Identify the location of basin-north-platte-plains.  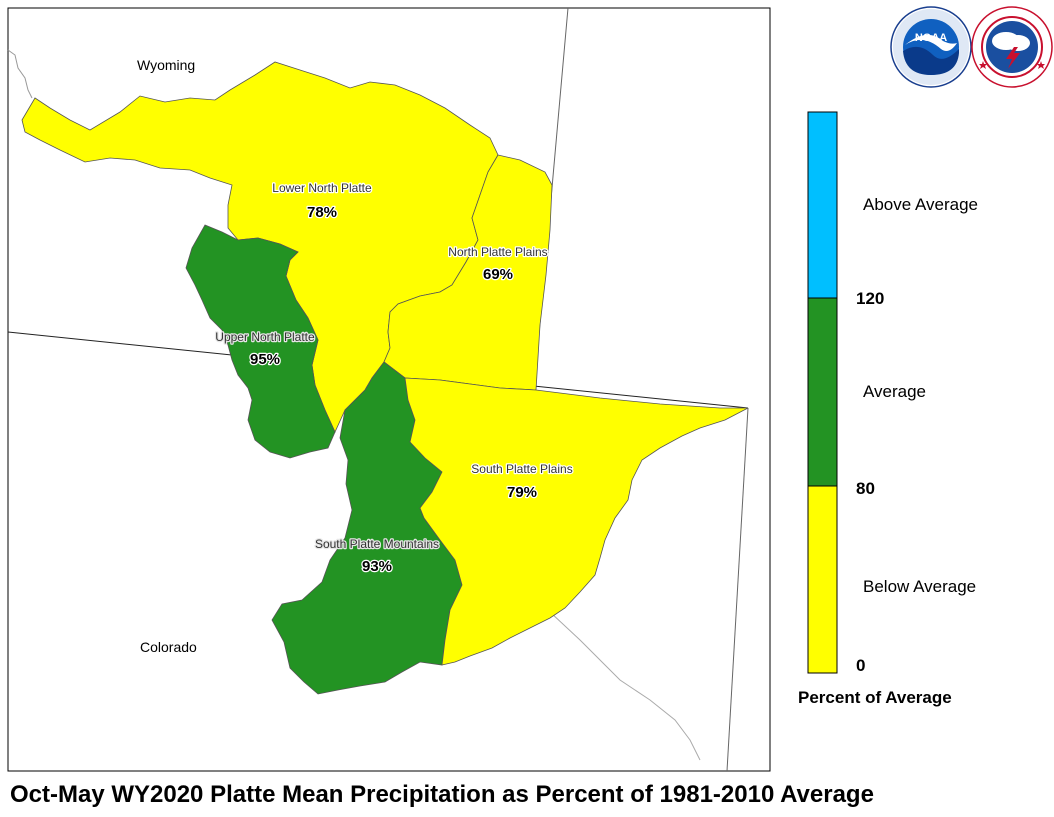
(468, 272).